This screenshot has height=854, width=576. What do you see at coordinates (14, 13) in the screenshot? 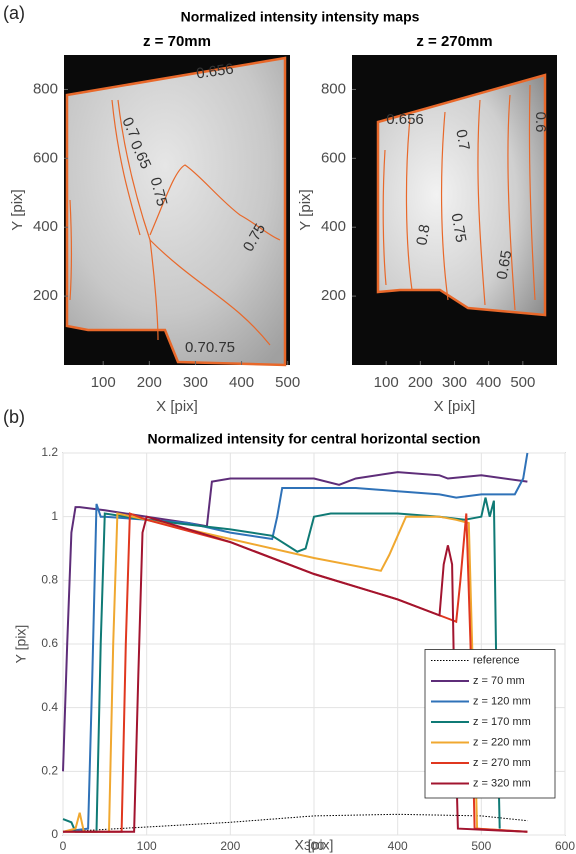
I see `panel-label: (a)` at bounding box center [14, 13].